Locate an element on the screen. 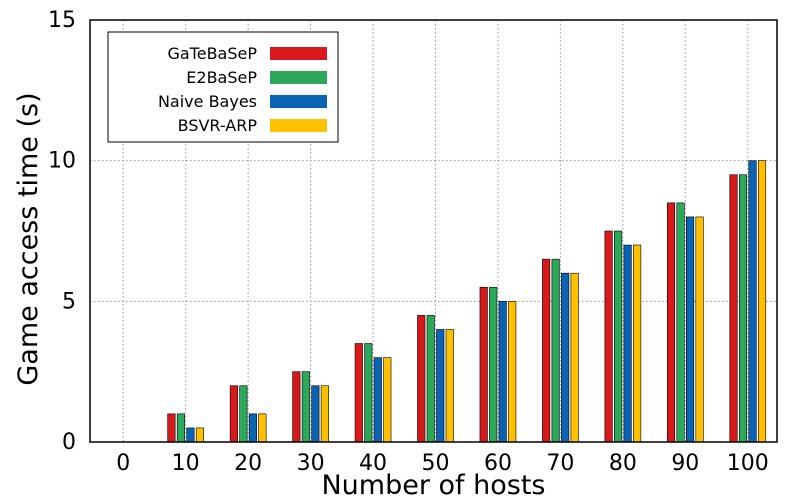 Image resolution: width=800 pixels, height=500 pixels. y-tick-label: 0 is located at coordinates (69, 442).